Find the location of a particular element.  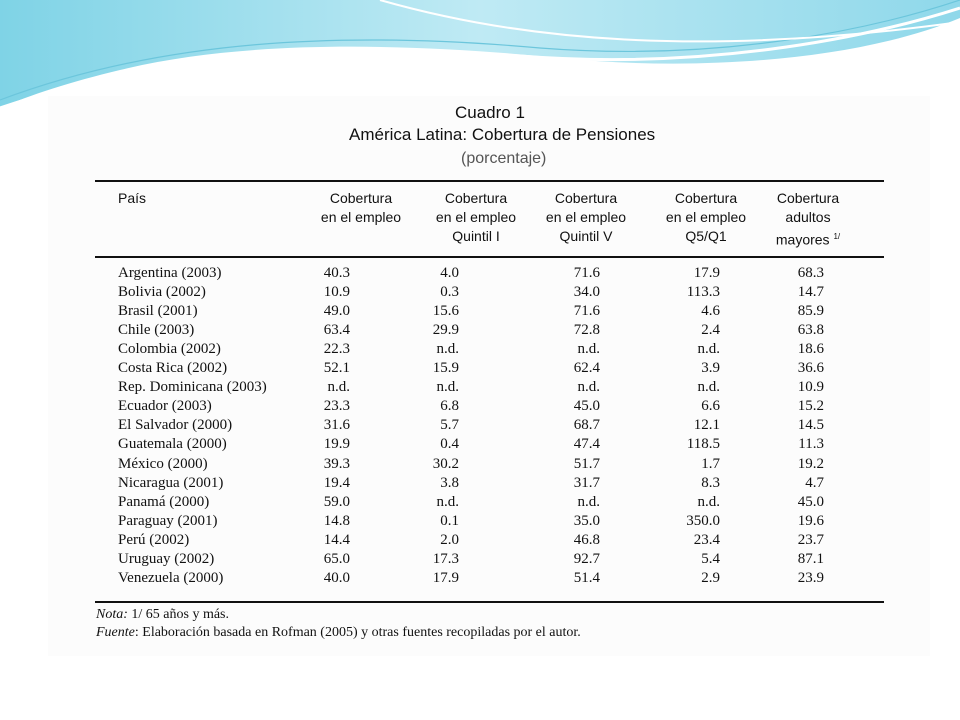

value-cell: 15.9 is located at coordinates (445, 368).